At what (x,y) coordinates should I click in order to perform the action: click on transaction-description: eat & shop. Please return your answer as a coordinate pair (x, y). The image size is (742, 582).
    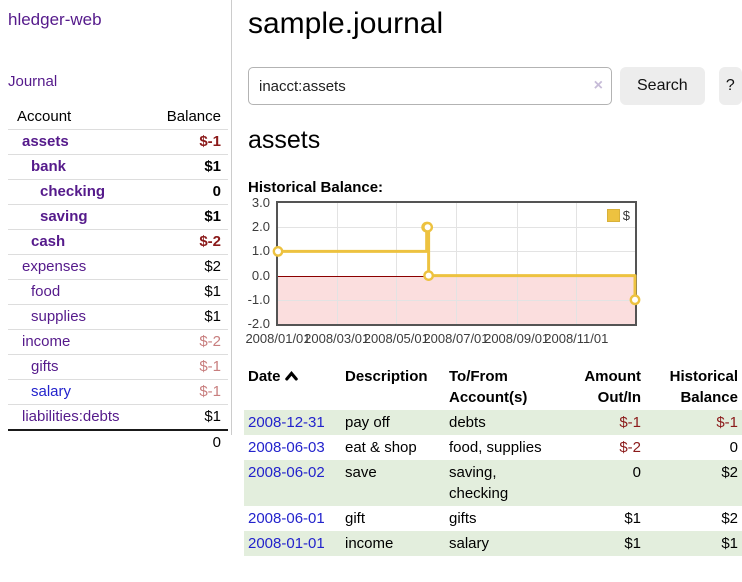
    Looking at the image, I should click on (381, 447).